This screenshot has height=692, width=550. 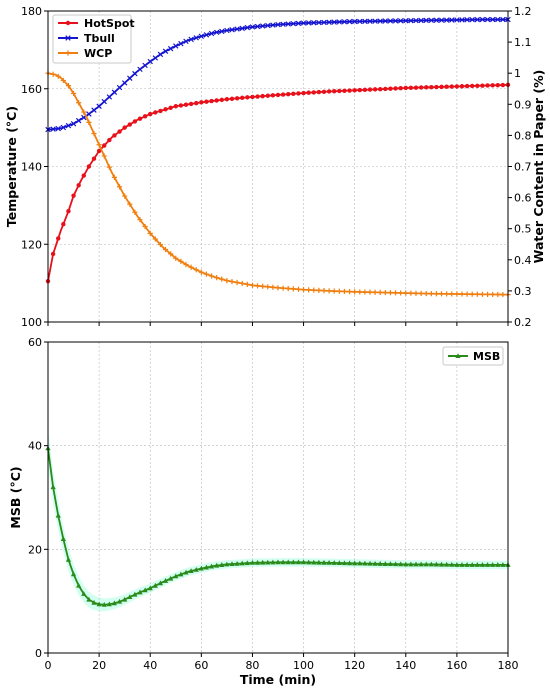 I want to click on x-tick-label: 40, so click(x=150, y=665).